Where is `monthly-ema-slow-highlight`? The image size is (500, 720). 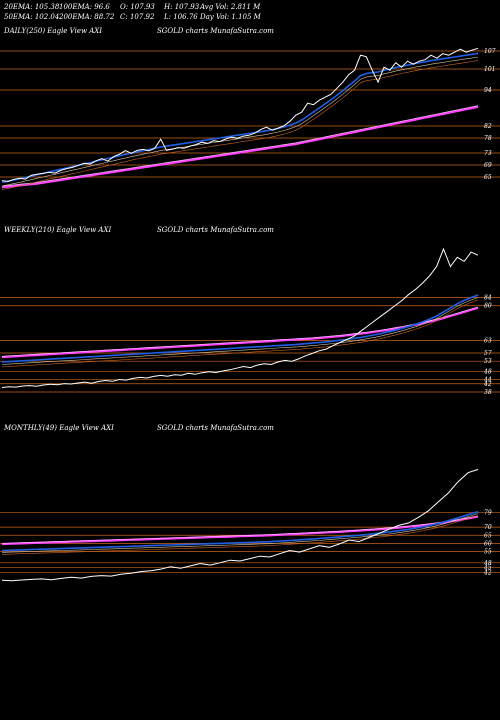 monthly-ema-slow-highlight is located at coordinates (240, 529).